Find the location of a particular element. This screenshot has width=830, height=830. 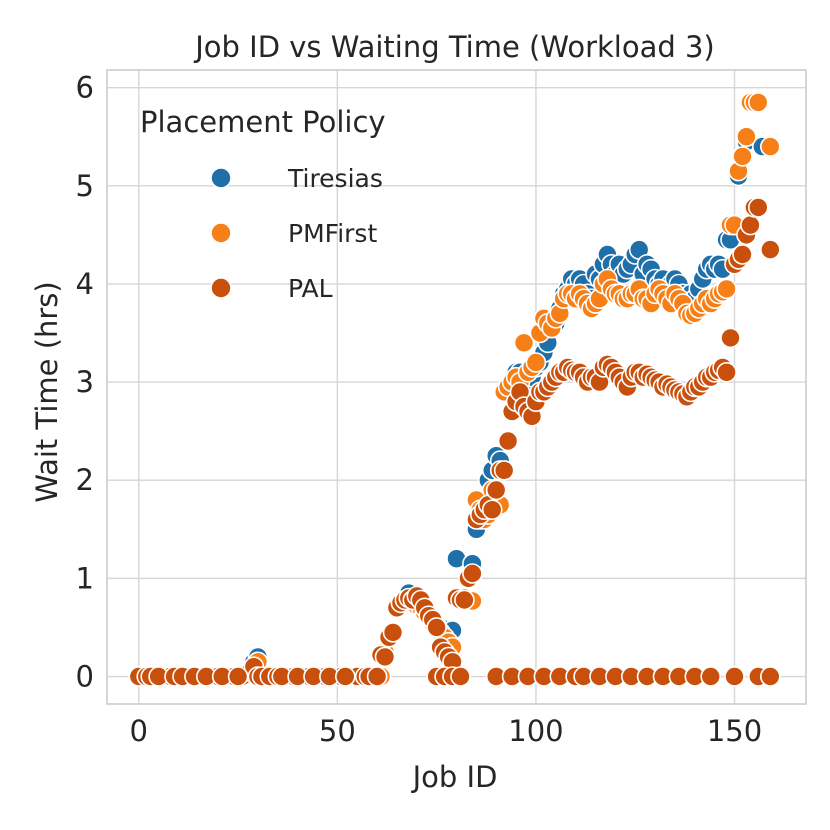

y-tick-label: 2 is located at coordinates (85, 480).